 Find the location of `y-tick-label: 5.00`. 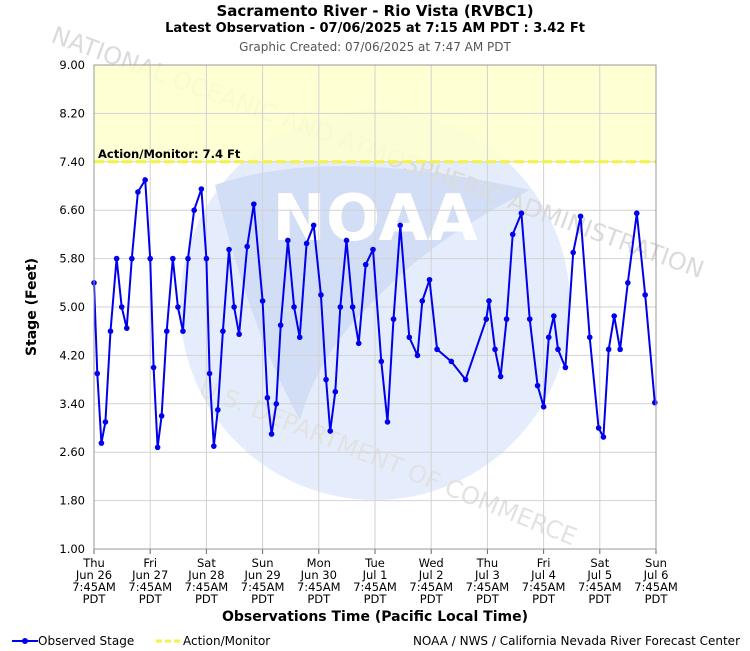

y-tick-label: 5.00 is located at coordinates (72, 307).